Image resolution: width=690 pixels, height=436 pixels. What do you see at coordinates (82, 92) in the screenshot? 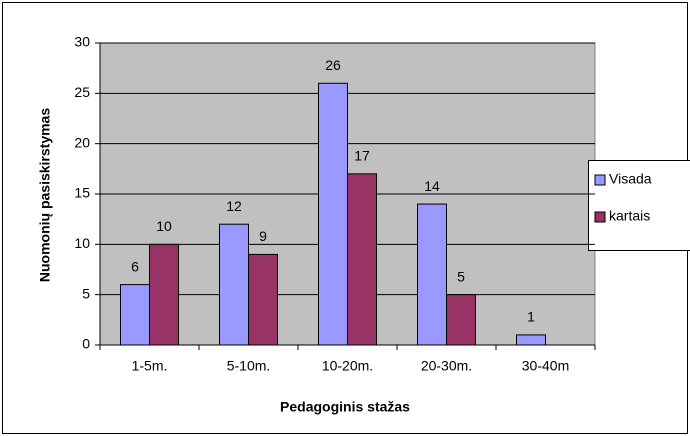
I see `y-tick-label: 25` at bounding box center [82, 92].